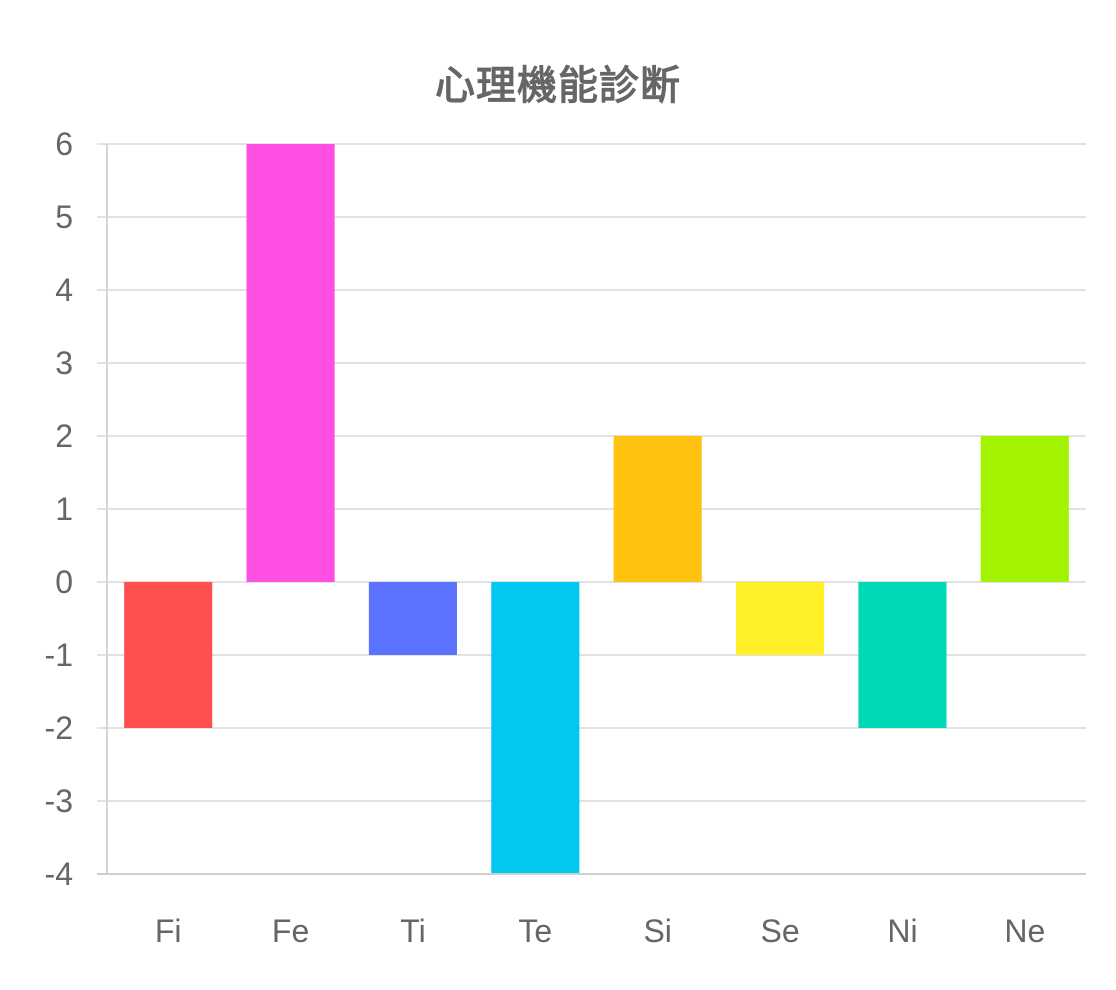 The height and width of the screenshot is (990, 1116). Describe the element at coordinates (290, 363) in the screenshot. I see `bar-fe` at that location.